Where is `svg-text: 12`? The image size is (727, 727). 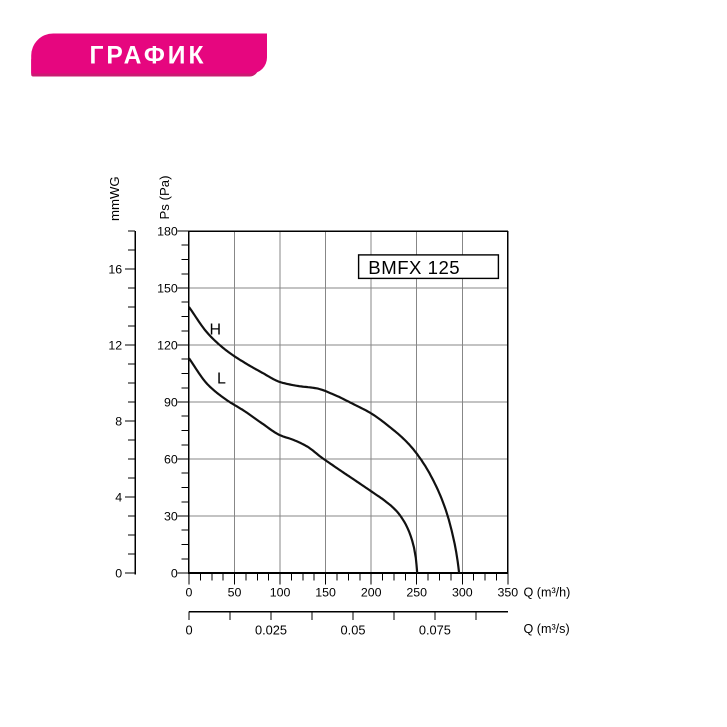 svg-text: 12 is located at coordinates (115, 346).